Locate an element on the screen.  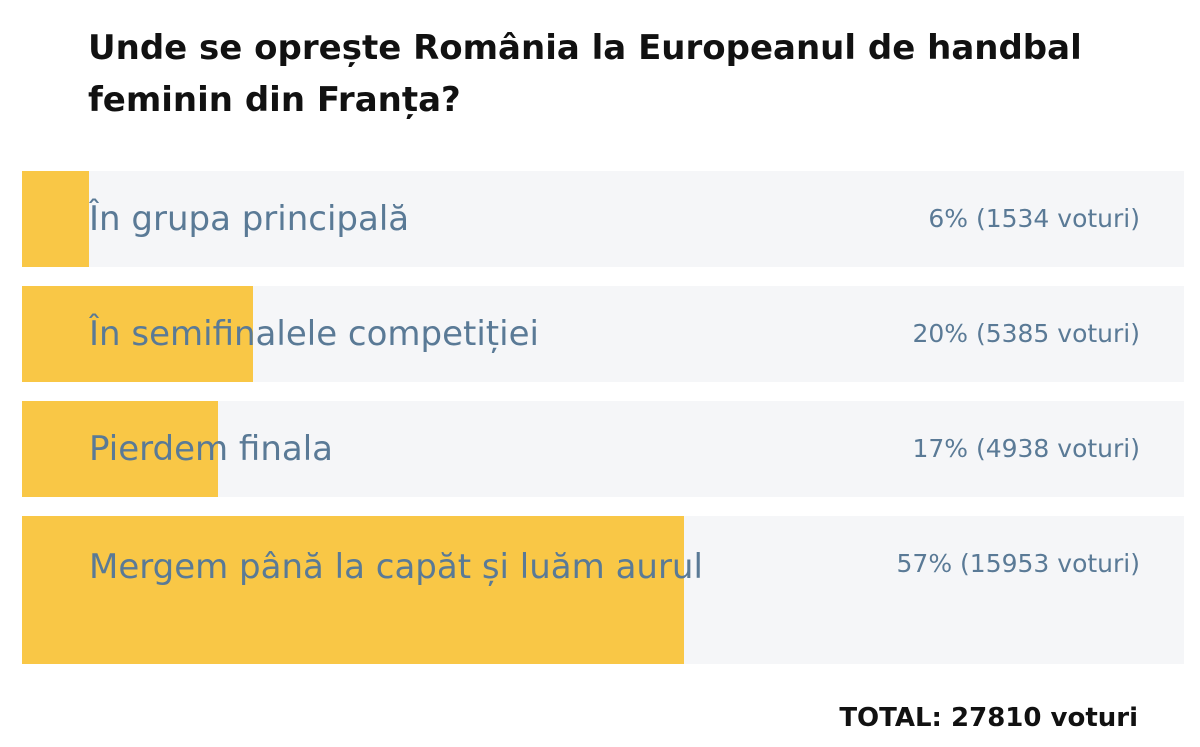
poll-option: În grupa principală 6% (1534 voturi) is located at coordinates (603, 219).